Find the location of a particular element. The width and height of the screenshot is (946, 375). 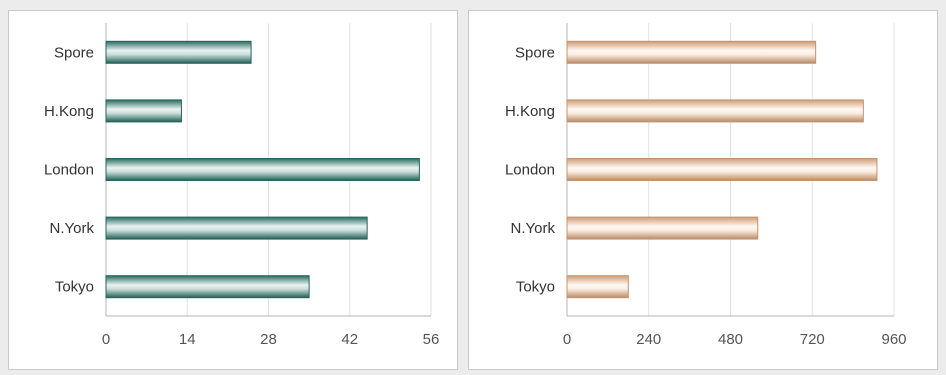

x-tick-label: 960 is located at coordinates (893, 339).